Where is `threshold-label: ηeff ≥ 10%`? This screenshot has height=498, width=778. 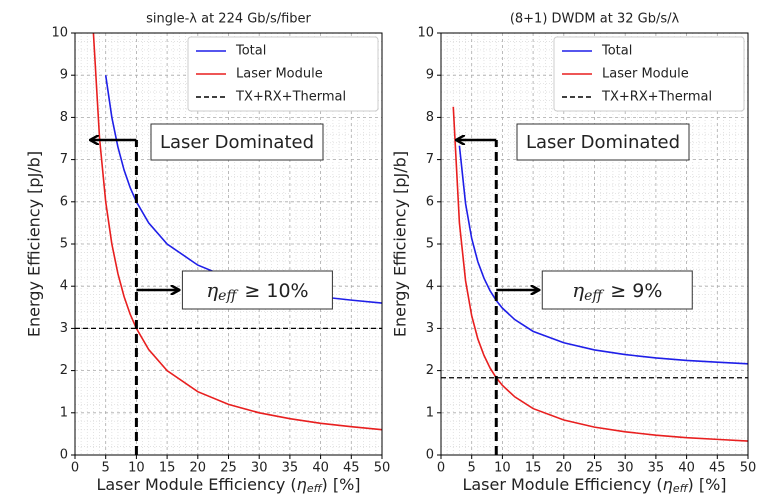 threshold-label: ηeff ≥ 10% is located at coordinates (257, 291).